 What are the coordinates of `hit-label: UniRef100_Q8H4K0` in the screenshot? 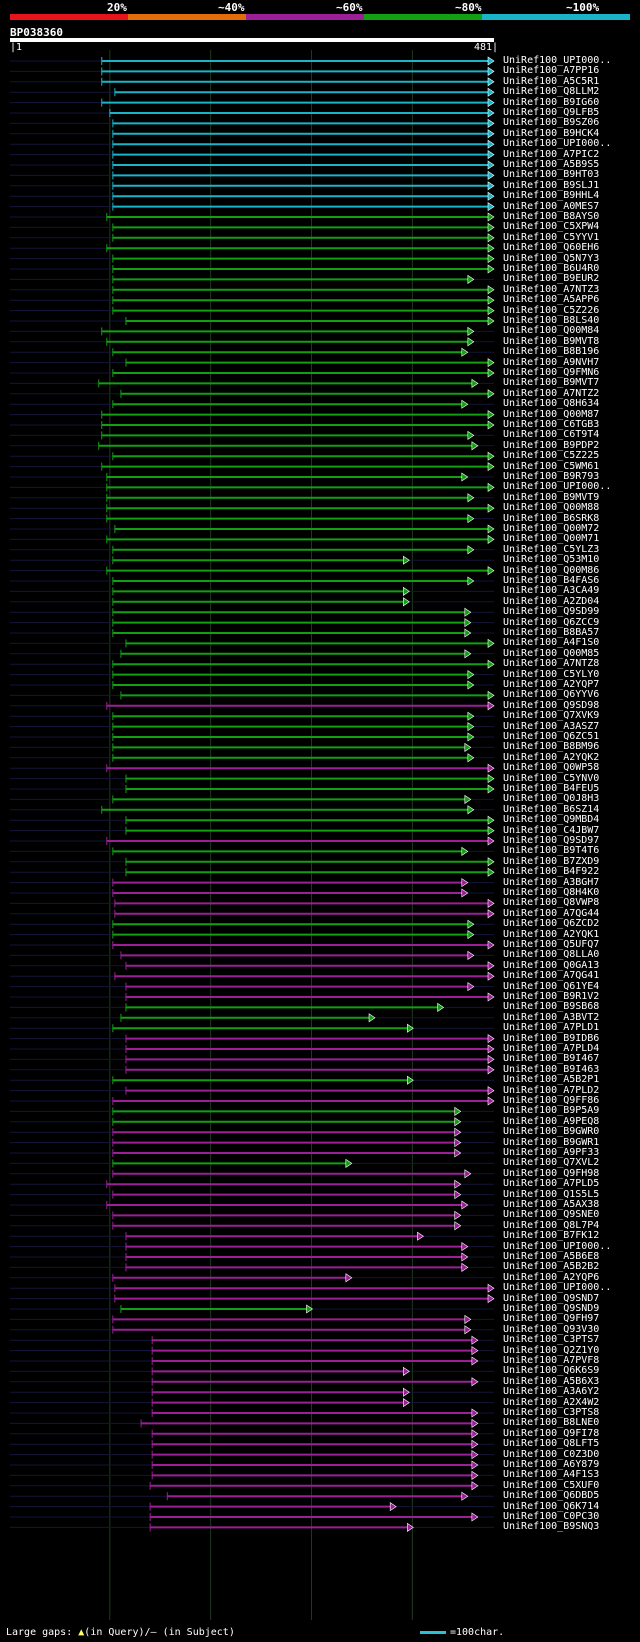 It's located at (551, 892).